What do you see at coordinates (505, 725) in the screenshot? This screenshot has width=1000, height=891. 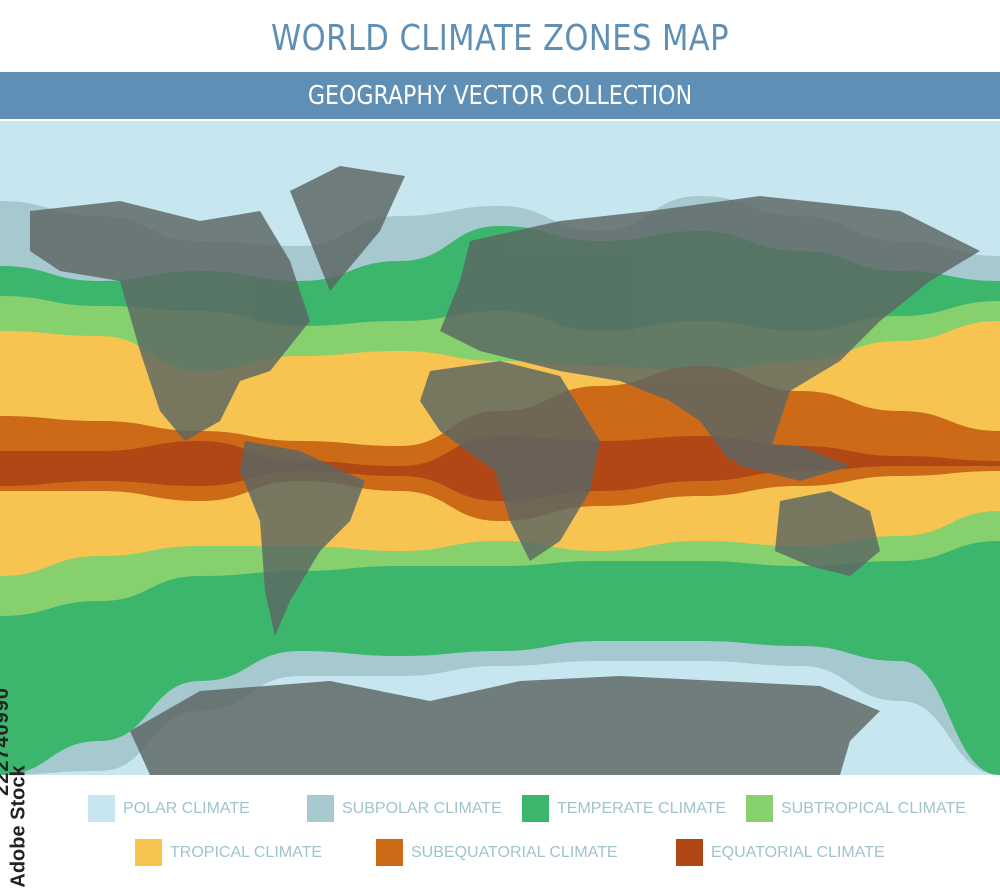 I see `continent-antarctica` at bounding box center [505, 725].